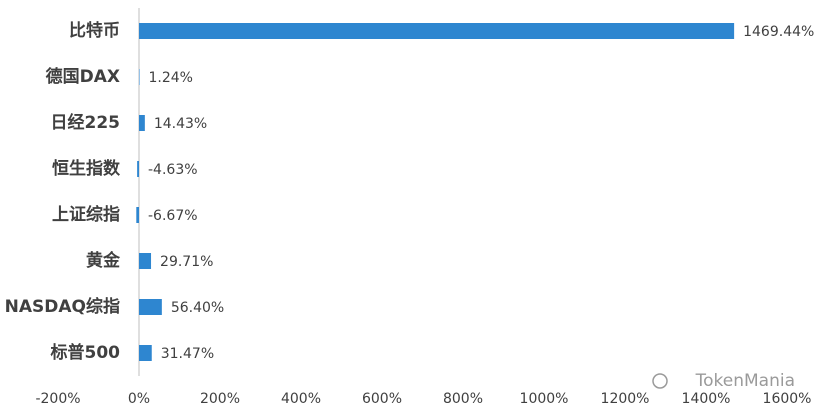 Image resolution: width=821 pixels, height=415 pixels. Describe the element at coordinates (62, 306) in the screenshot. I see `category-label: NASDAQ综指` at that location.